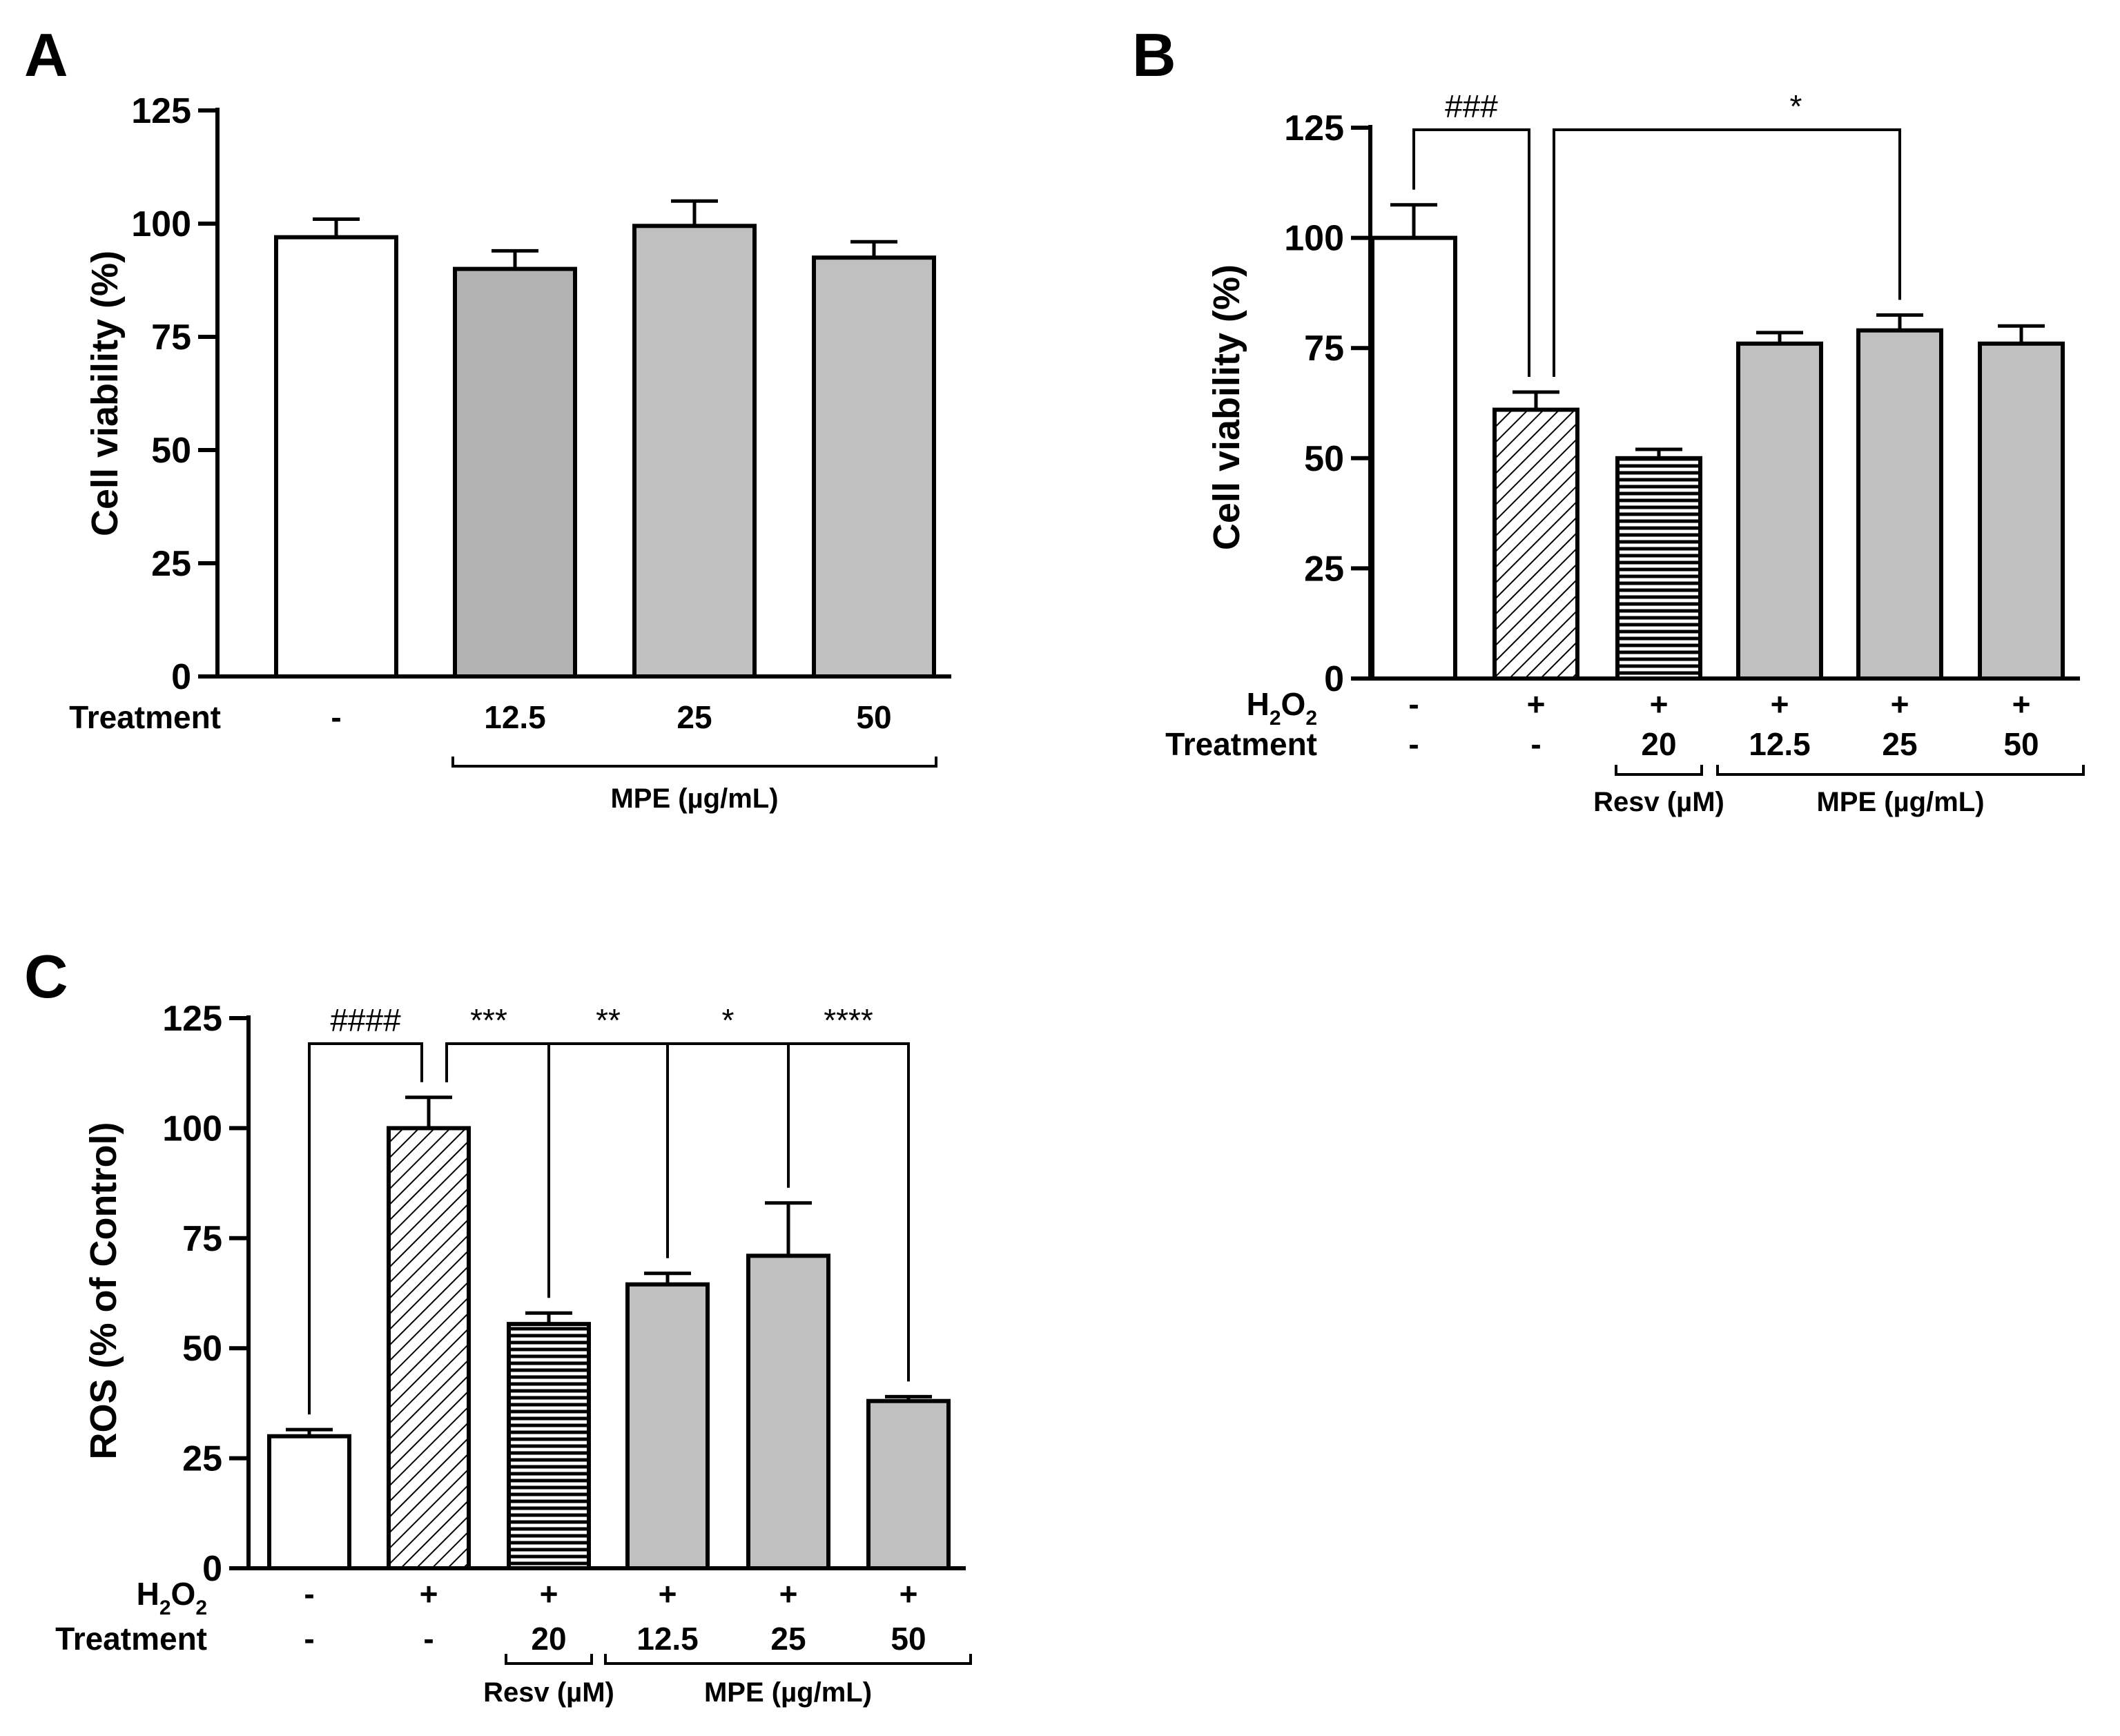  Describe the element at coordinates (1471, 106) in the screenshot. I see `significance-label: ###` at that location.